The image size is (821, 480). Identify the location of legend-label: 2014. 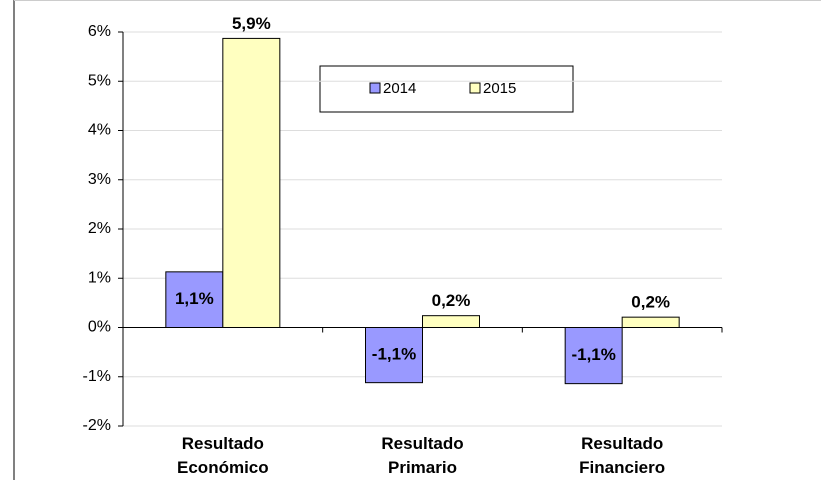
(399, 88).